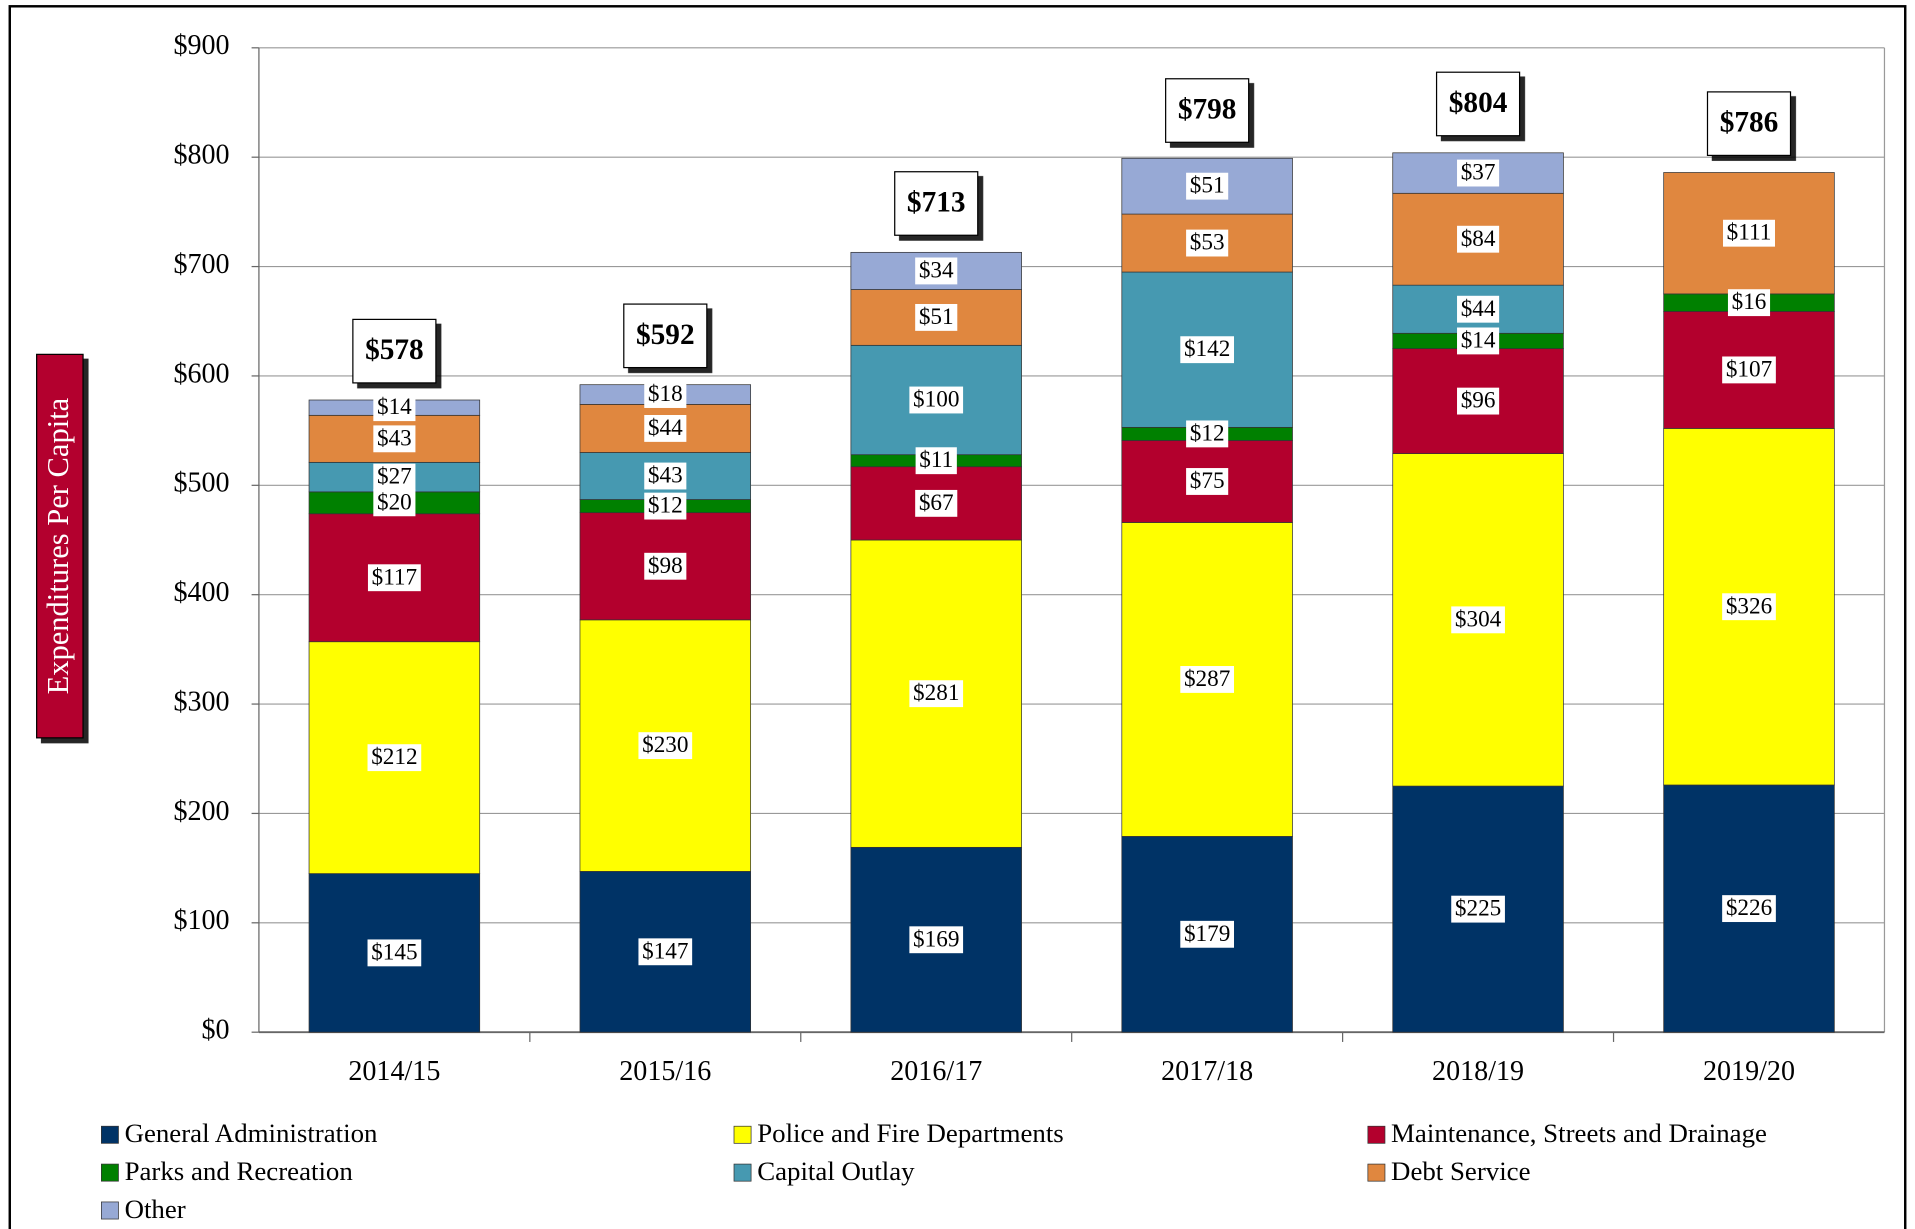 The height and width of the screenshot is (1229, 1915). I want to click on y-tick-label: $500, so click(201, 483).